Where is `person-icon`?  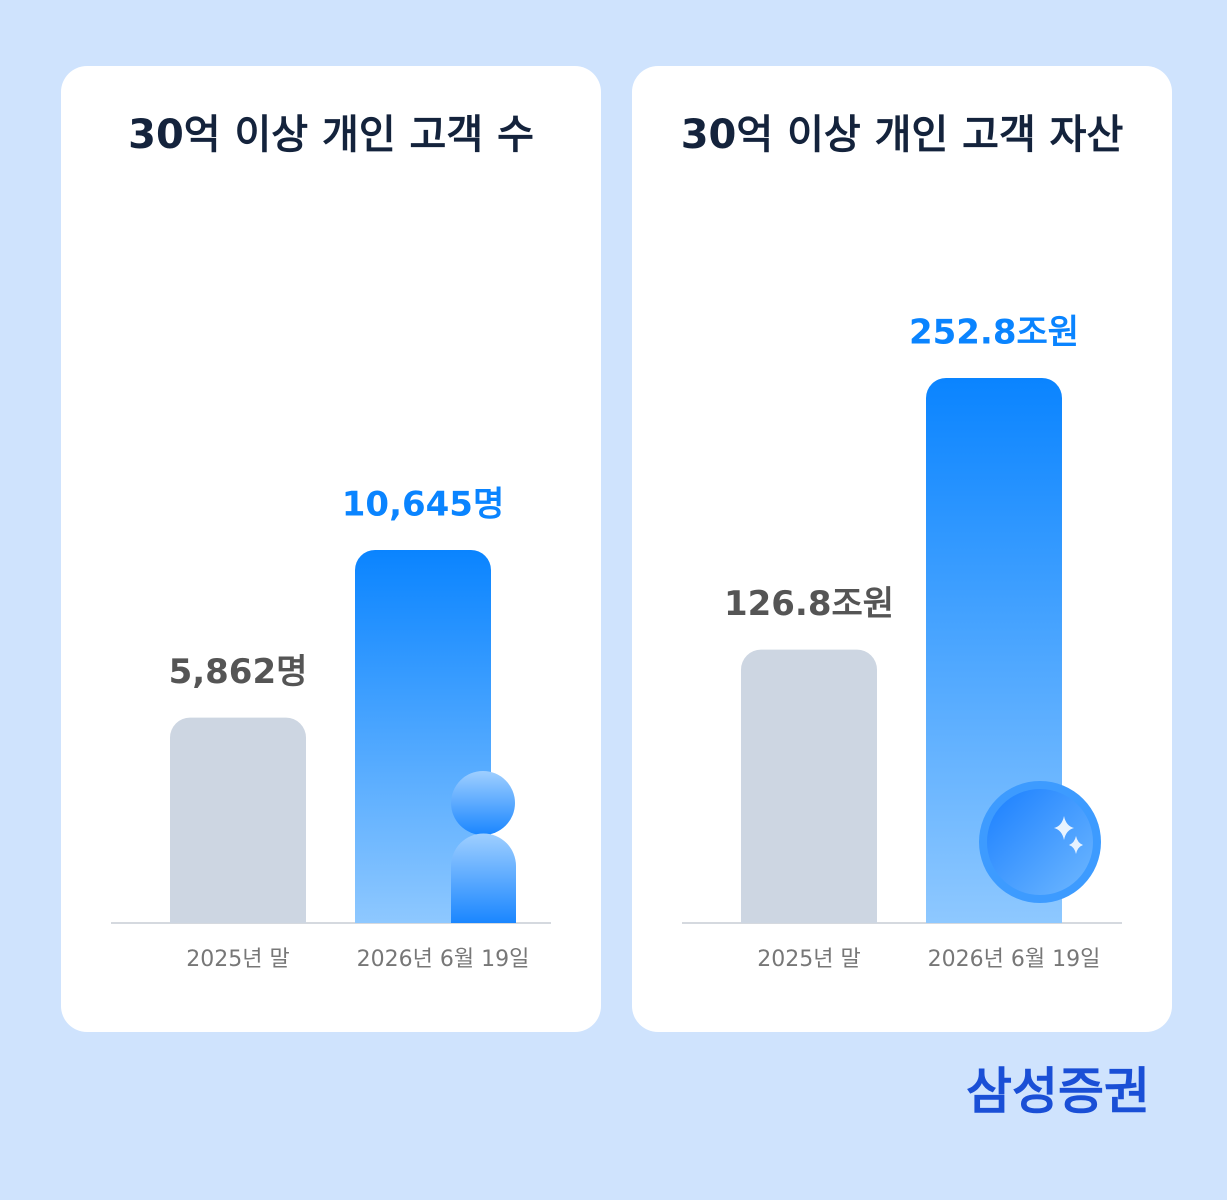
person-icon is located at coordinates (483, 847).